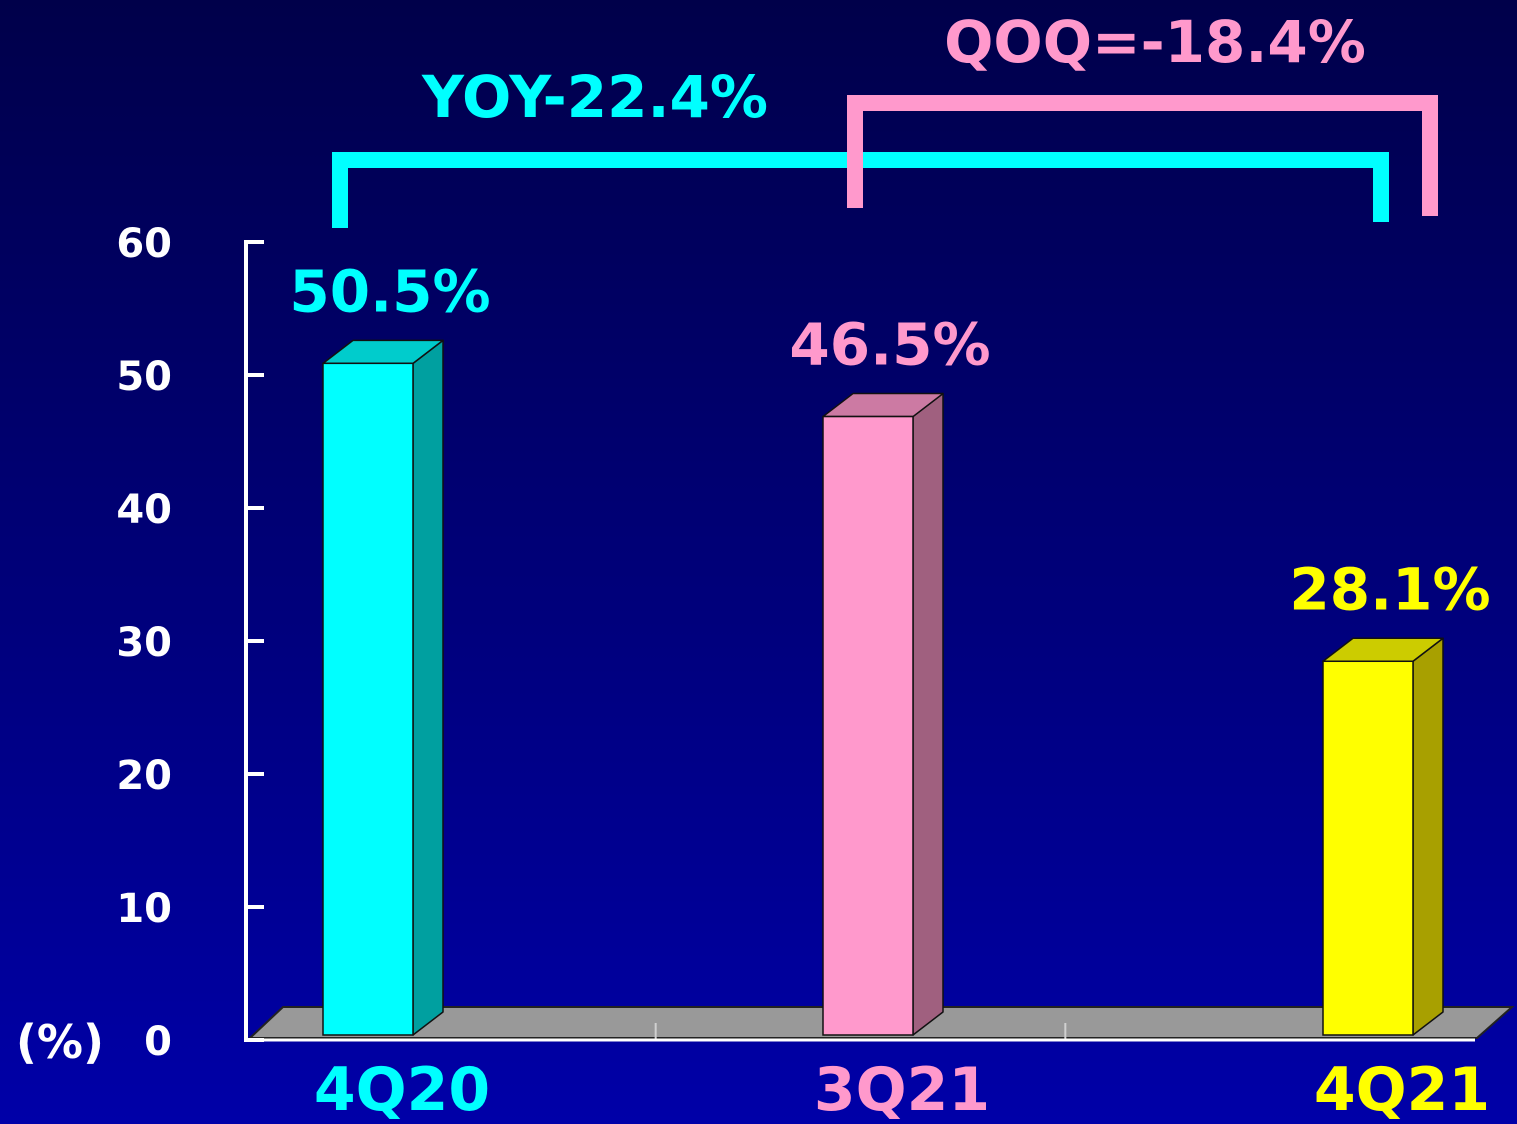 The height and width of the screenshot is (1124, 1517). What do you see at coordinates (144, 510) in the screenshot?
I see `y-tick-label: 40` at bounding box center [144, 510].